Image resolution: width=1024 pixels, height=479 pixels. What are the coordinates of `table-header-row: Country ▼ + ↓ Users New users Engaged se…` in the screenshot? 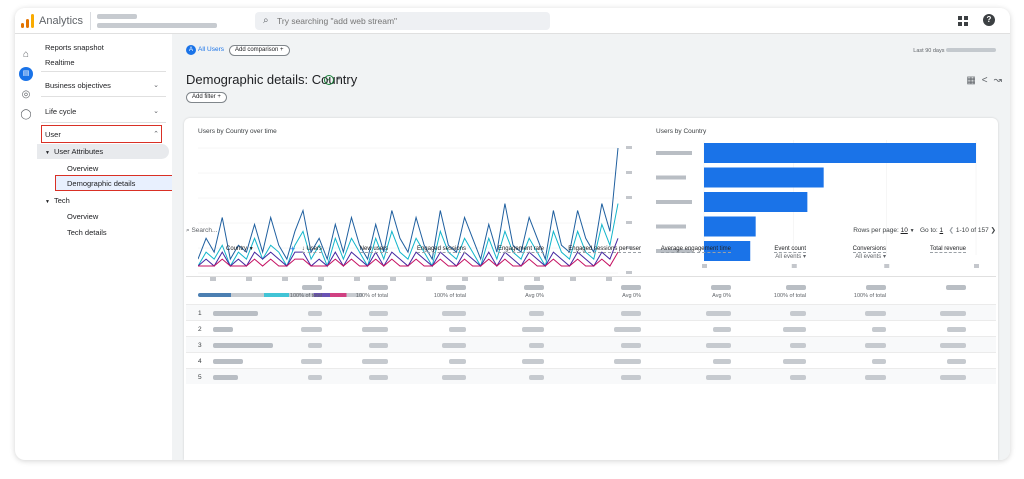 It's located at (591, 259).